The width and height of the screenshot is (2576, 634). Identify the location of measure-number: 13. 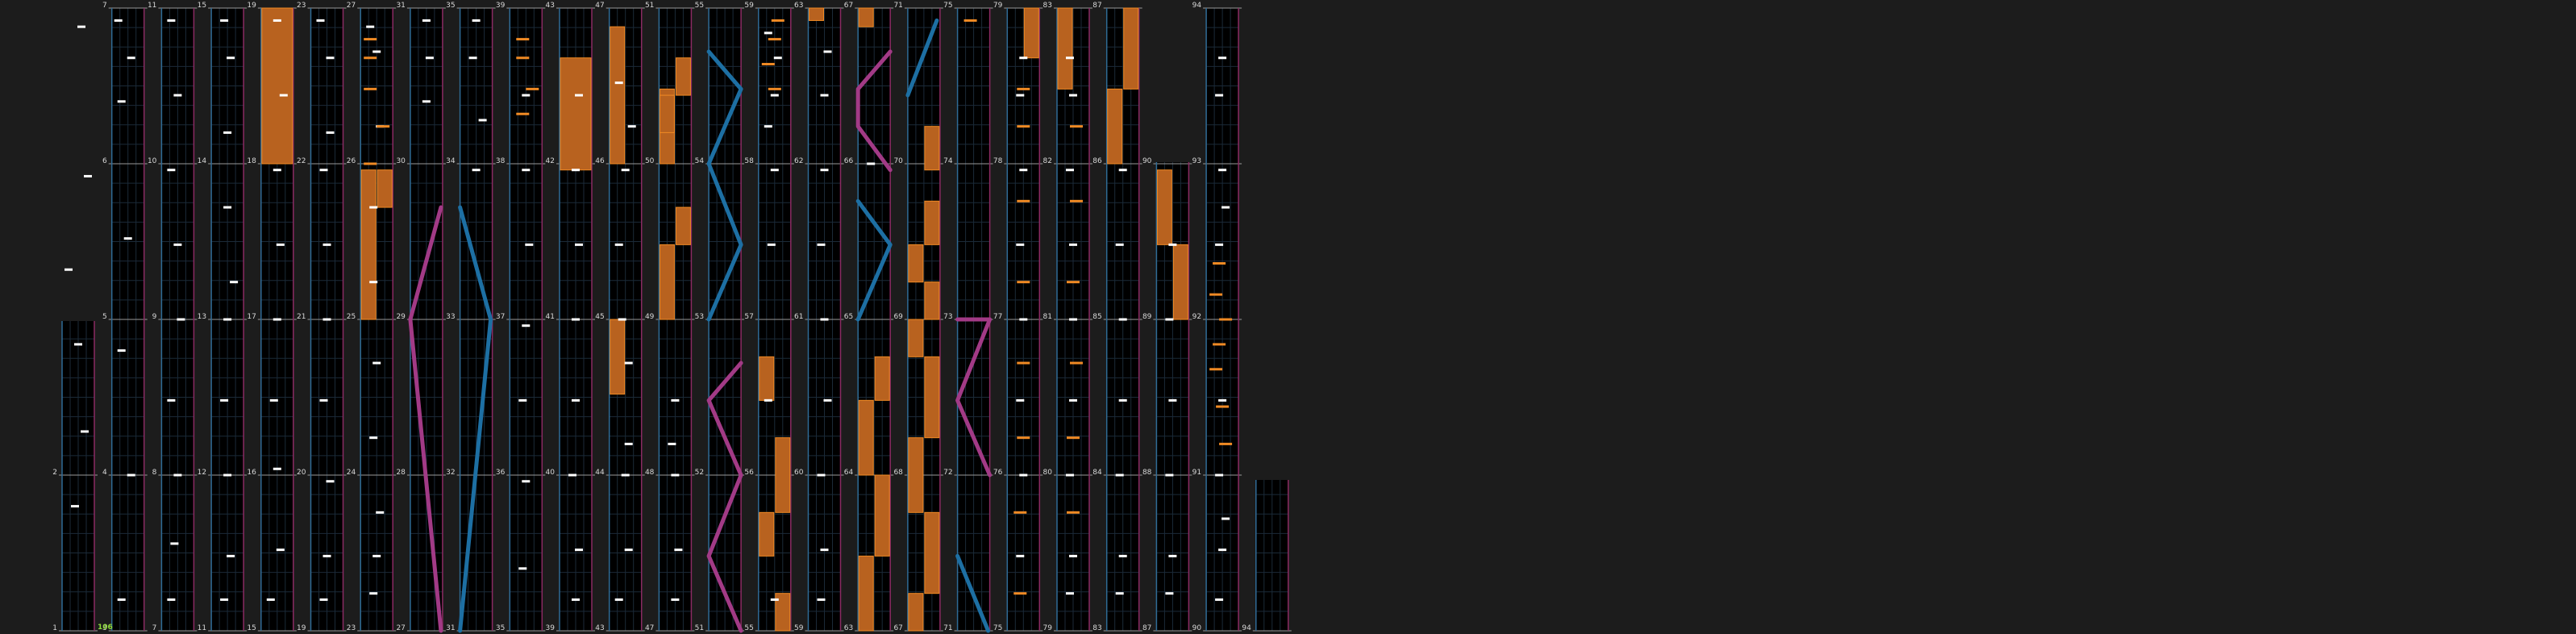
(202, 317).